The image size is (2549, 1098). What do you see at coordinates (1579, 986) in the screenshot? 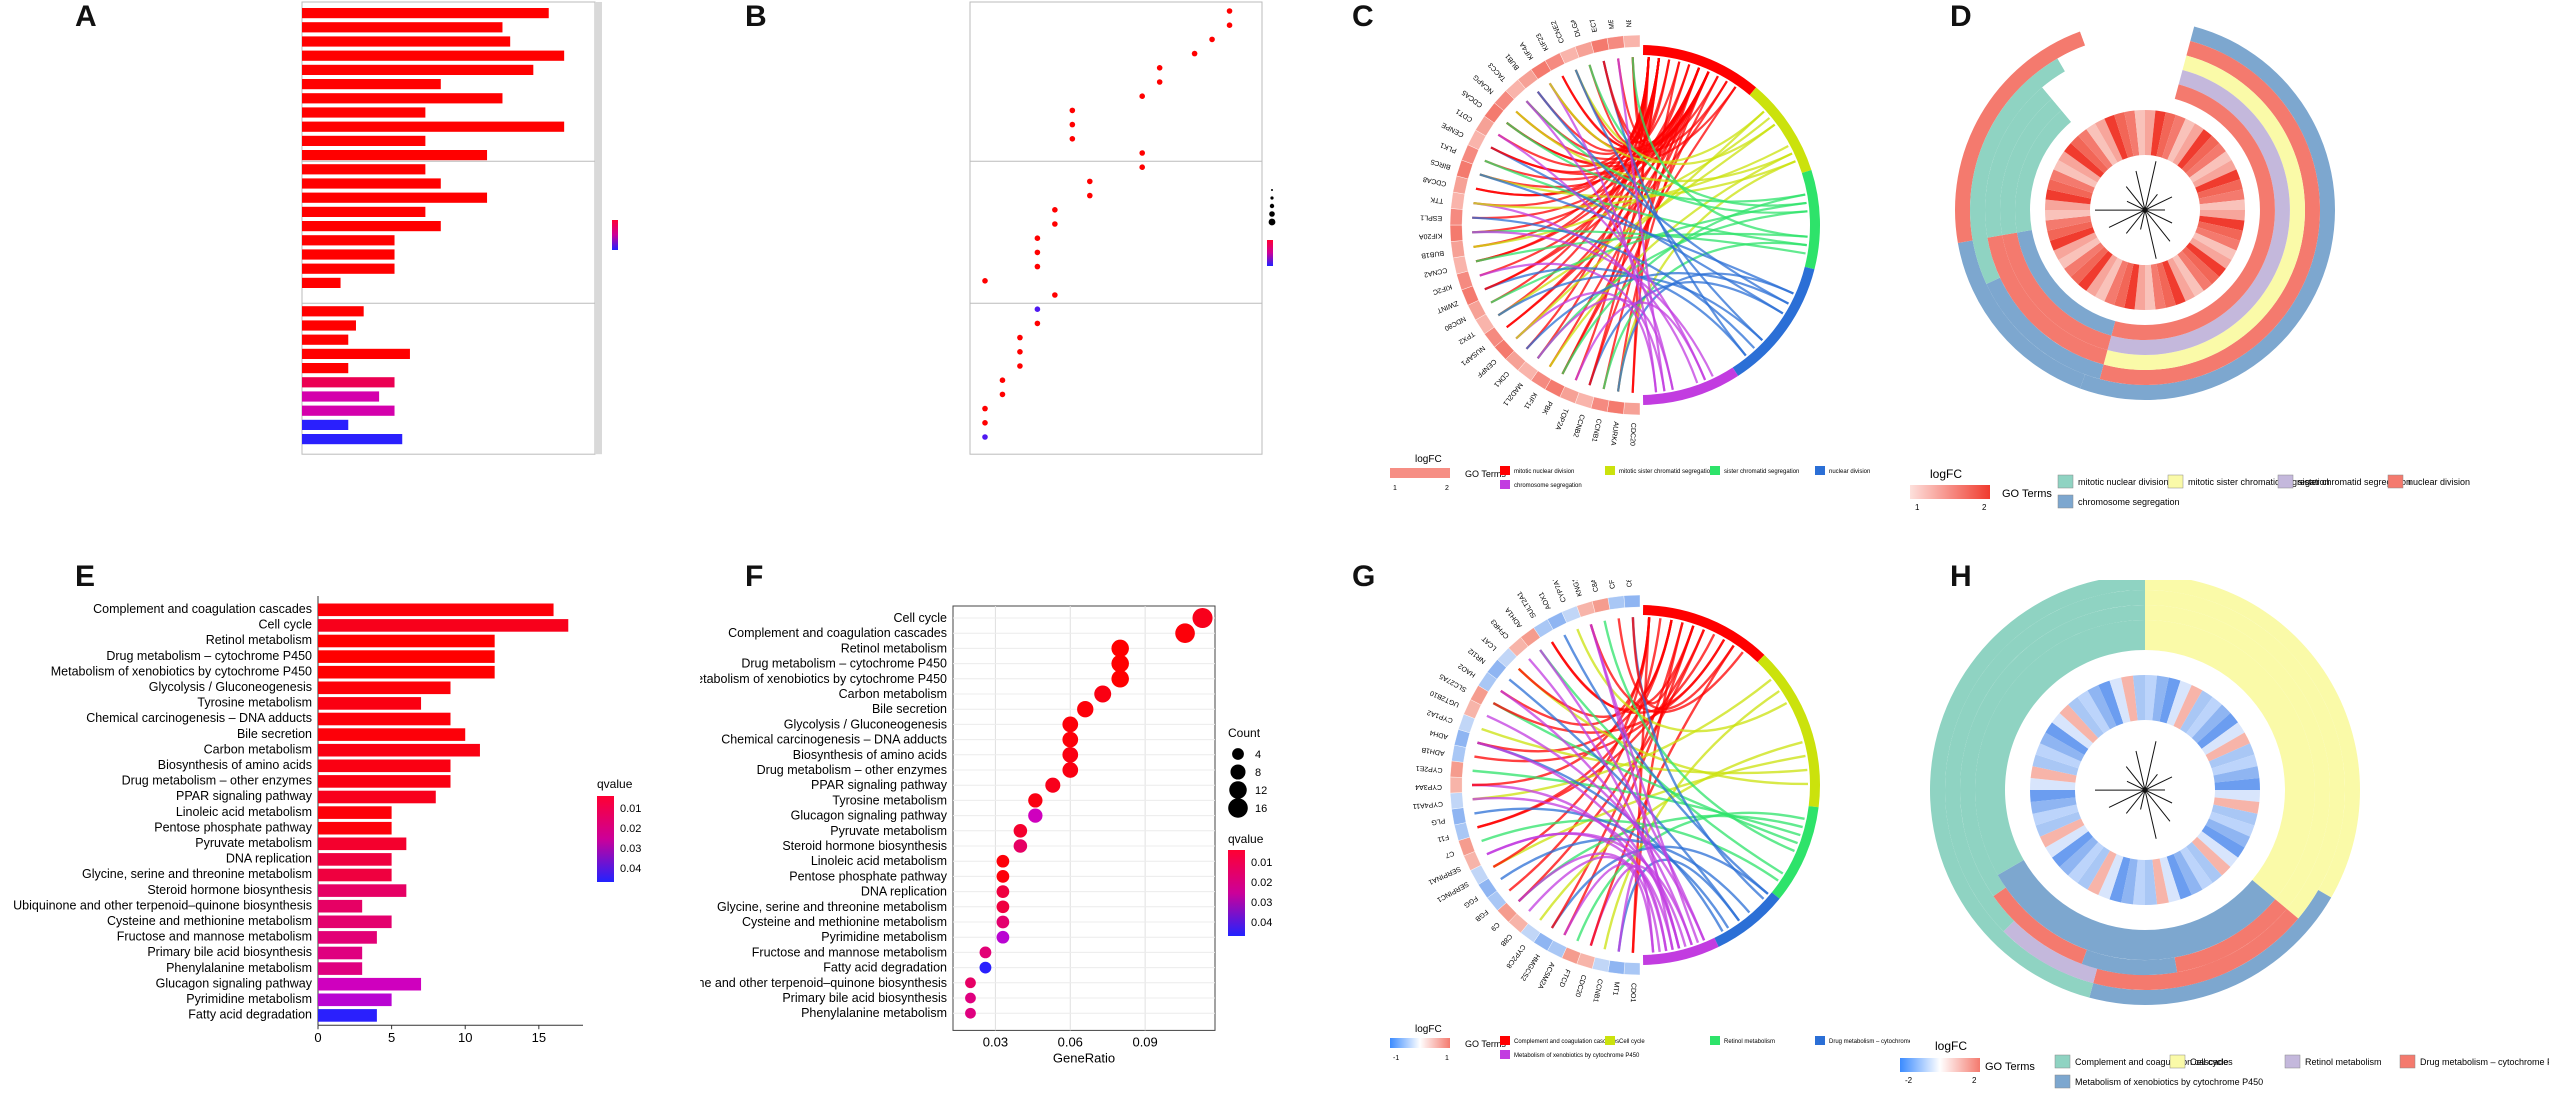
I see `gene-label: CDC20` at bounding box center [1579, 986].